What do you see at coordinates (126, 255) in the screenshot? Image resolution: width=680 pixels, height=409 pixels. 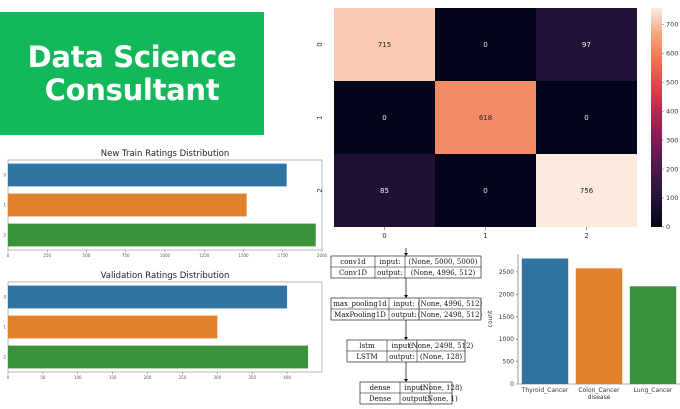 I see `x-tick-label: 750` at bounding box center [126, 255].